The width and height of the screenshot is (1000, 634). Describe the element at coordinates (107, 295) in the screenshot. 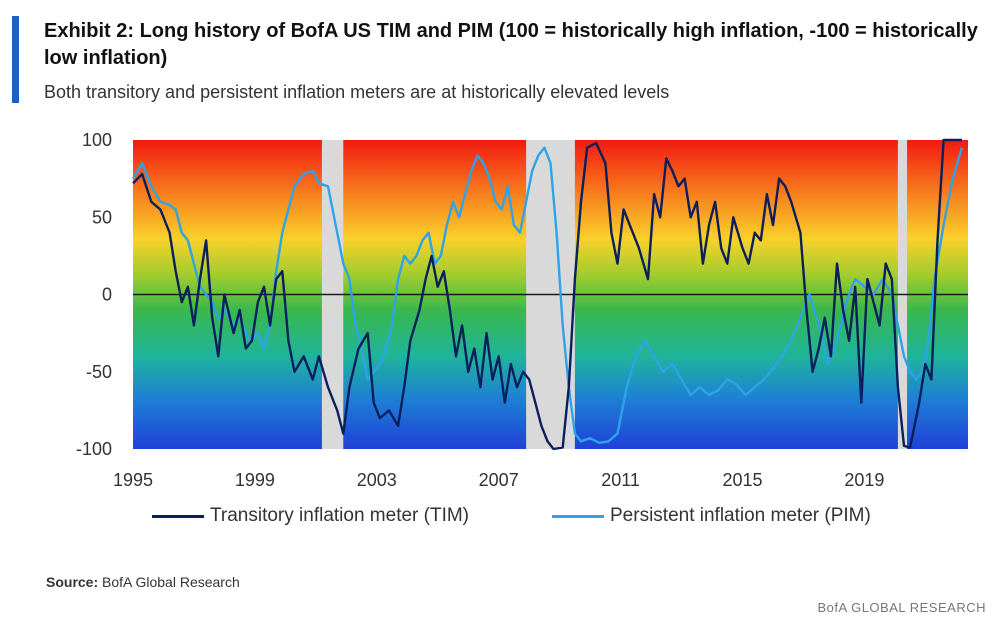

I see `y-tick-label: 0` at that location.